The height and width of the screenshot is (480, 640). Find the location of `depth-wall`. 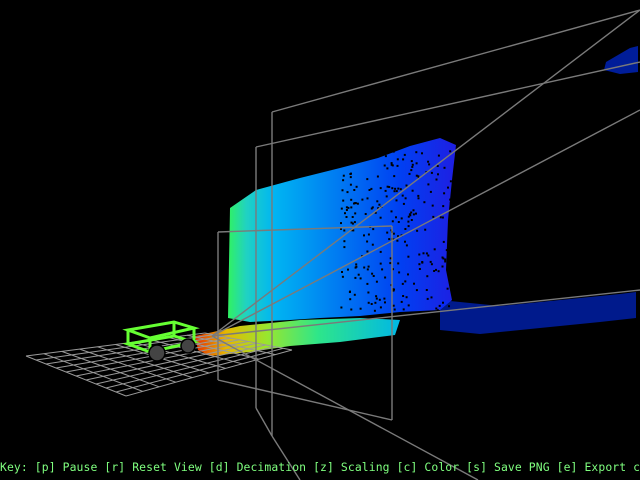

depth-wall is located at coordinates (342, 230).